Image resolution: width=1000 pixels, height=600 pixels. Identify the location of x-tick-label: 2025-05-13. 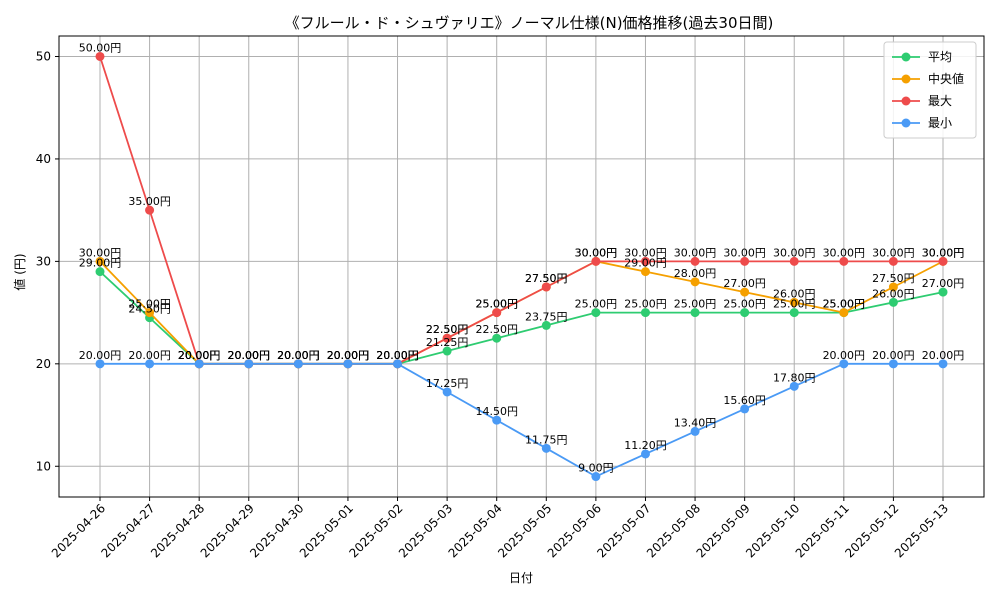
(921, 530).